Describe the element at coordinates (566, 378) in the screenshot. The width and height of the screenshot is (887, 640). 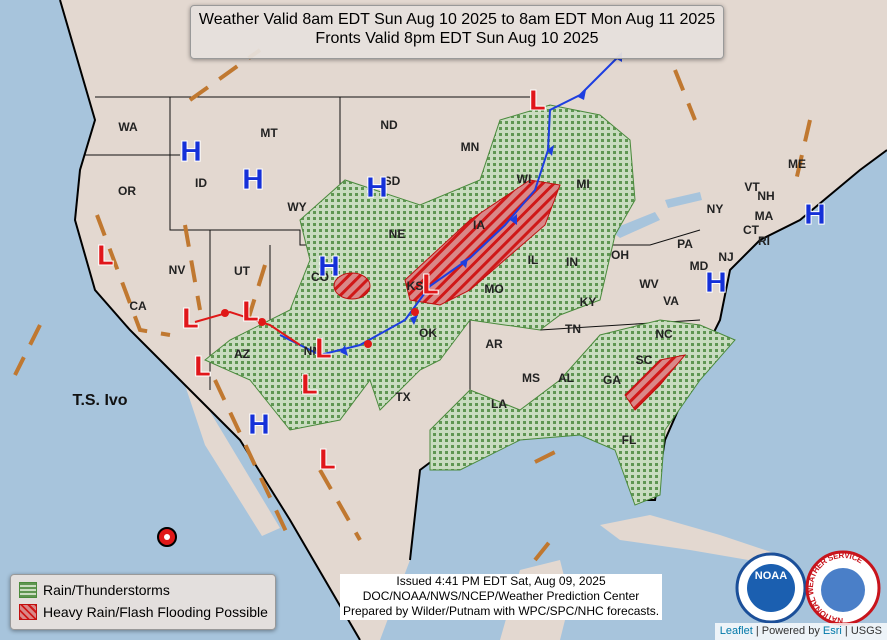
I see `state-label: AL` at that location.